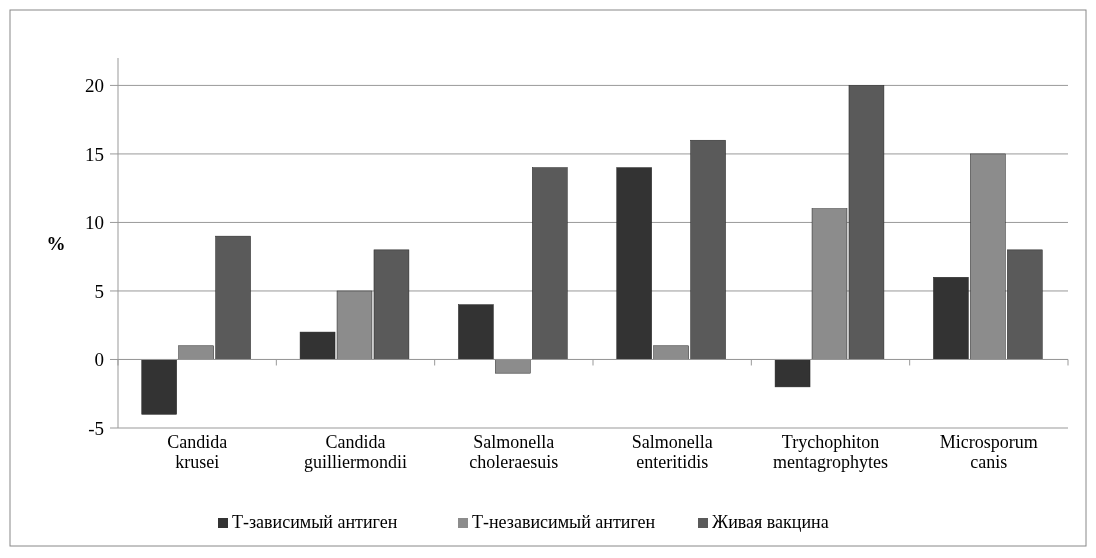 The width and height of the screenshot is (1096, 558). I want to click on y-tick-label: -5, so click(96, 428).